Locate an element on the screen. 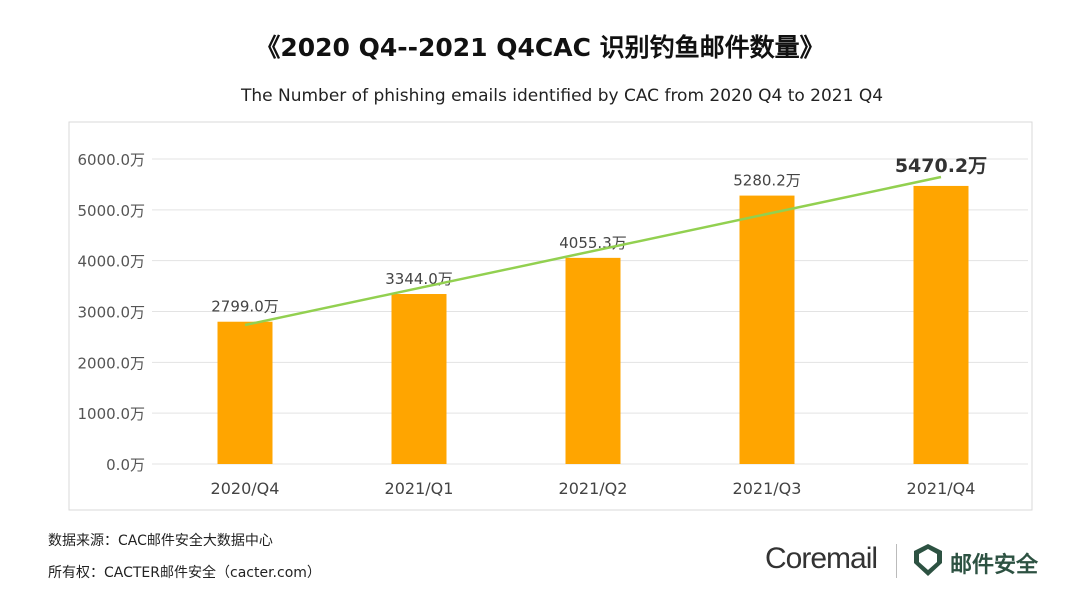  coremail-logo: Coremail is located at coordinates (821, 558).